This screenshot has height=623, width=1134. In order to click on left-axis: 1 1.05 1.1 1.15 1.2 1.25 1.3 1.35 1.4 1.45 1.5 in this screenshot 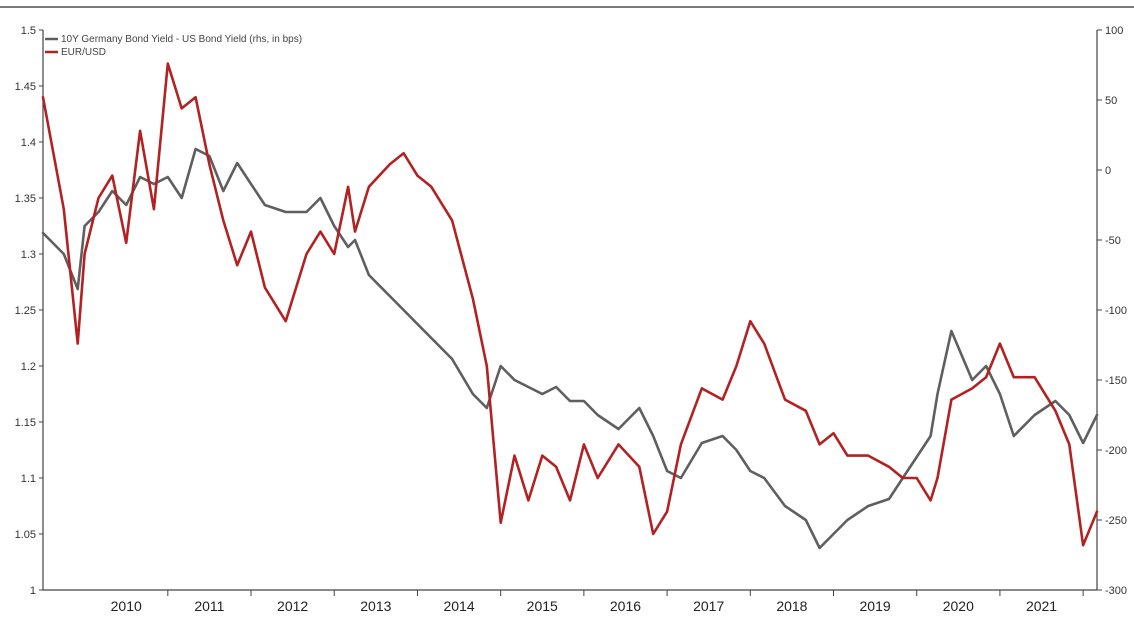, I will do `click(29, 311)`.